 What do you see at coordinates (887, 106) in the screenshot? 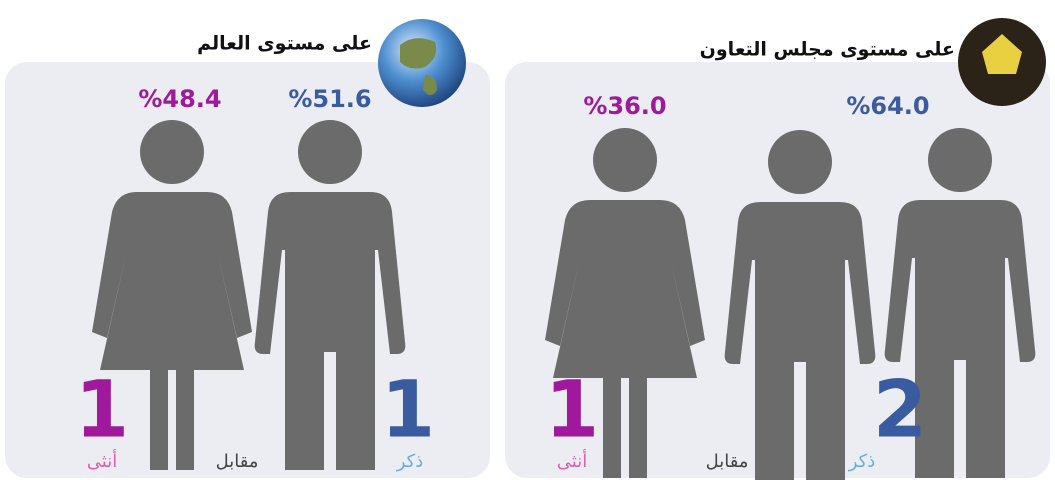
I see `male-percent: %64.0` at bounding box center [887, 106].